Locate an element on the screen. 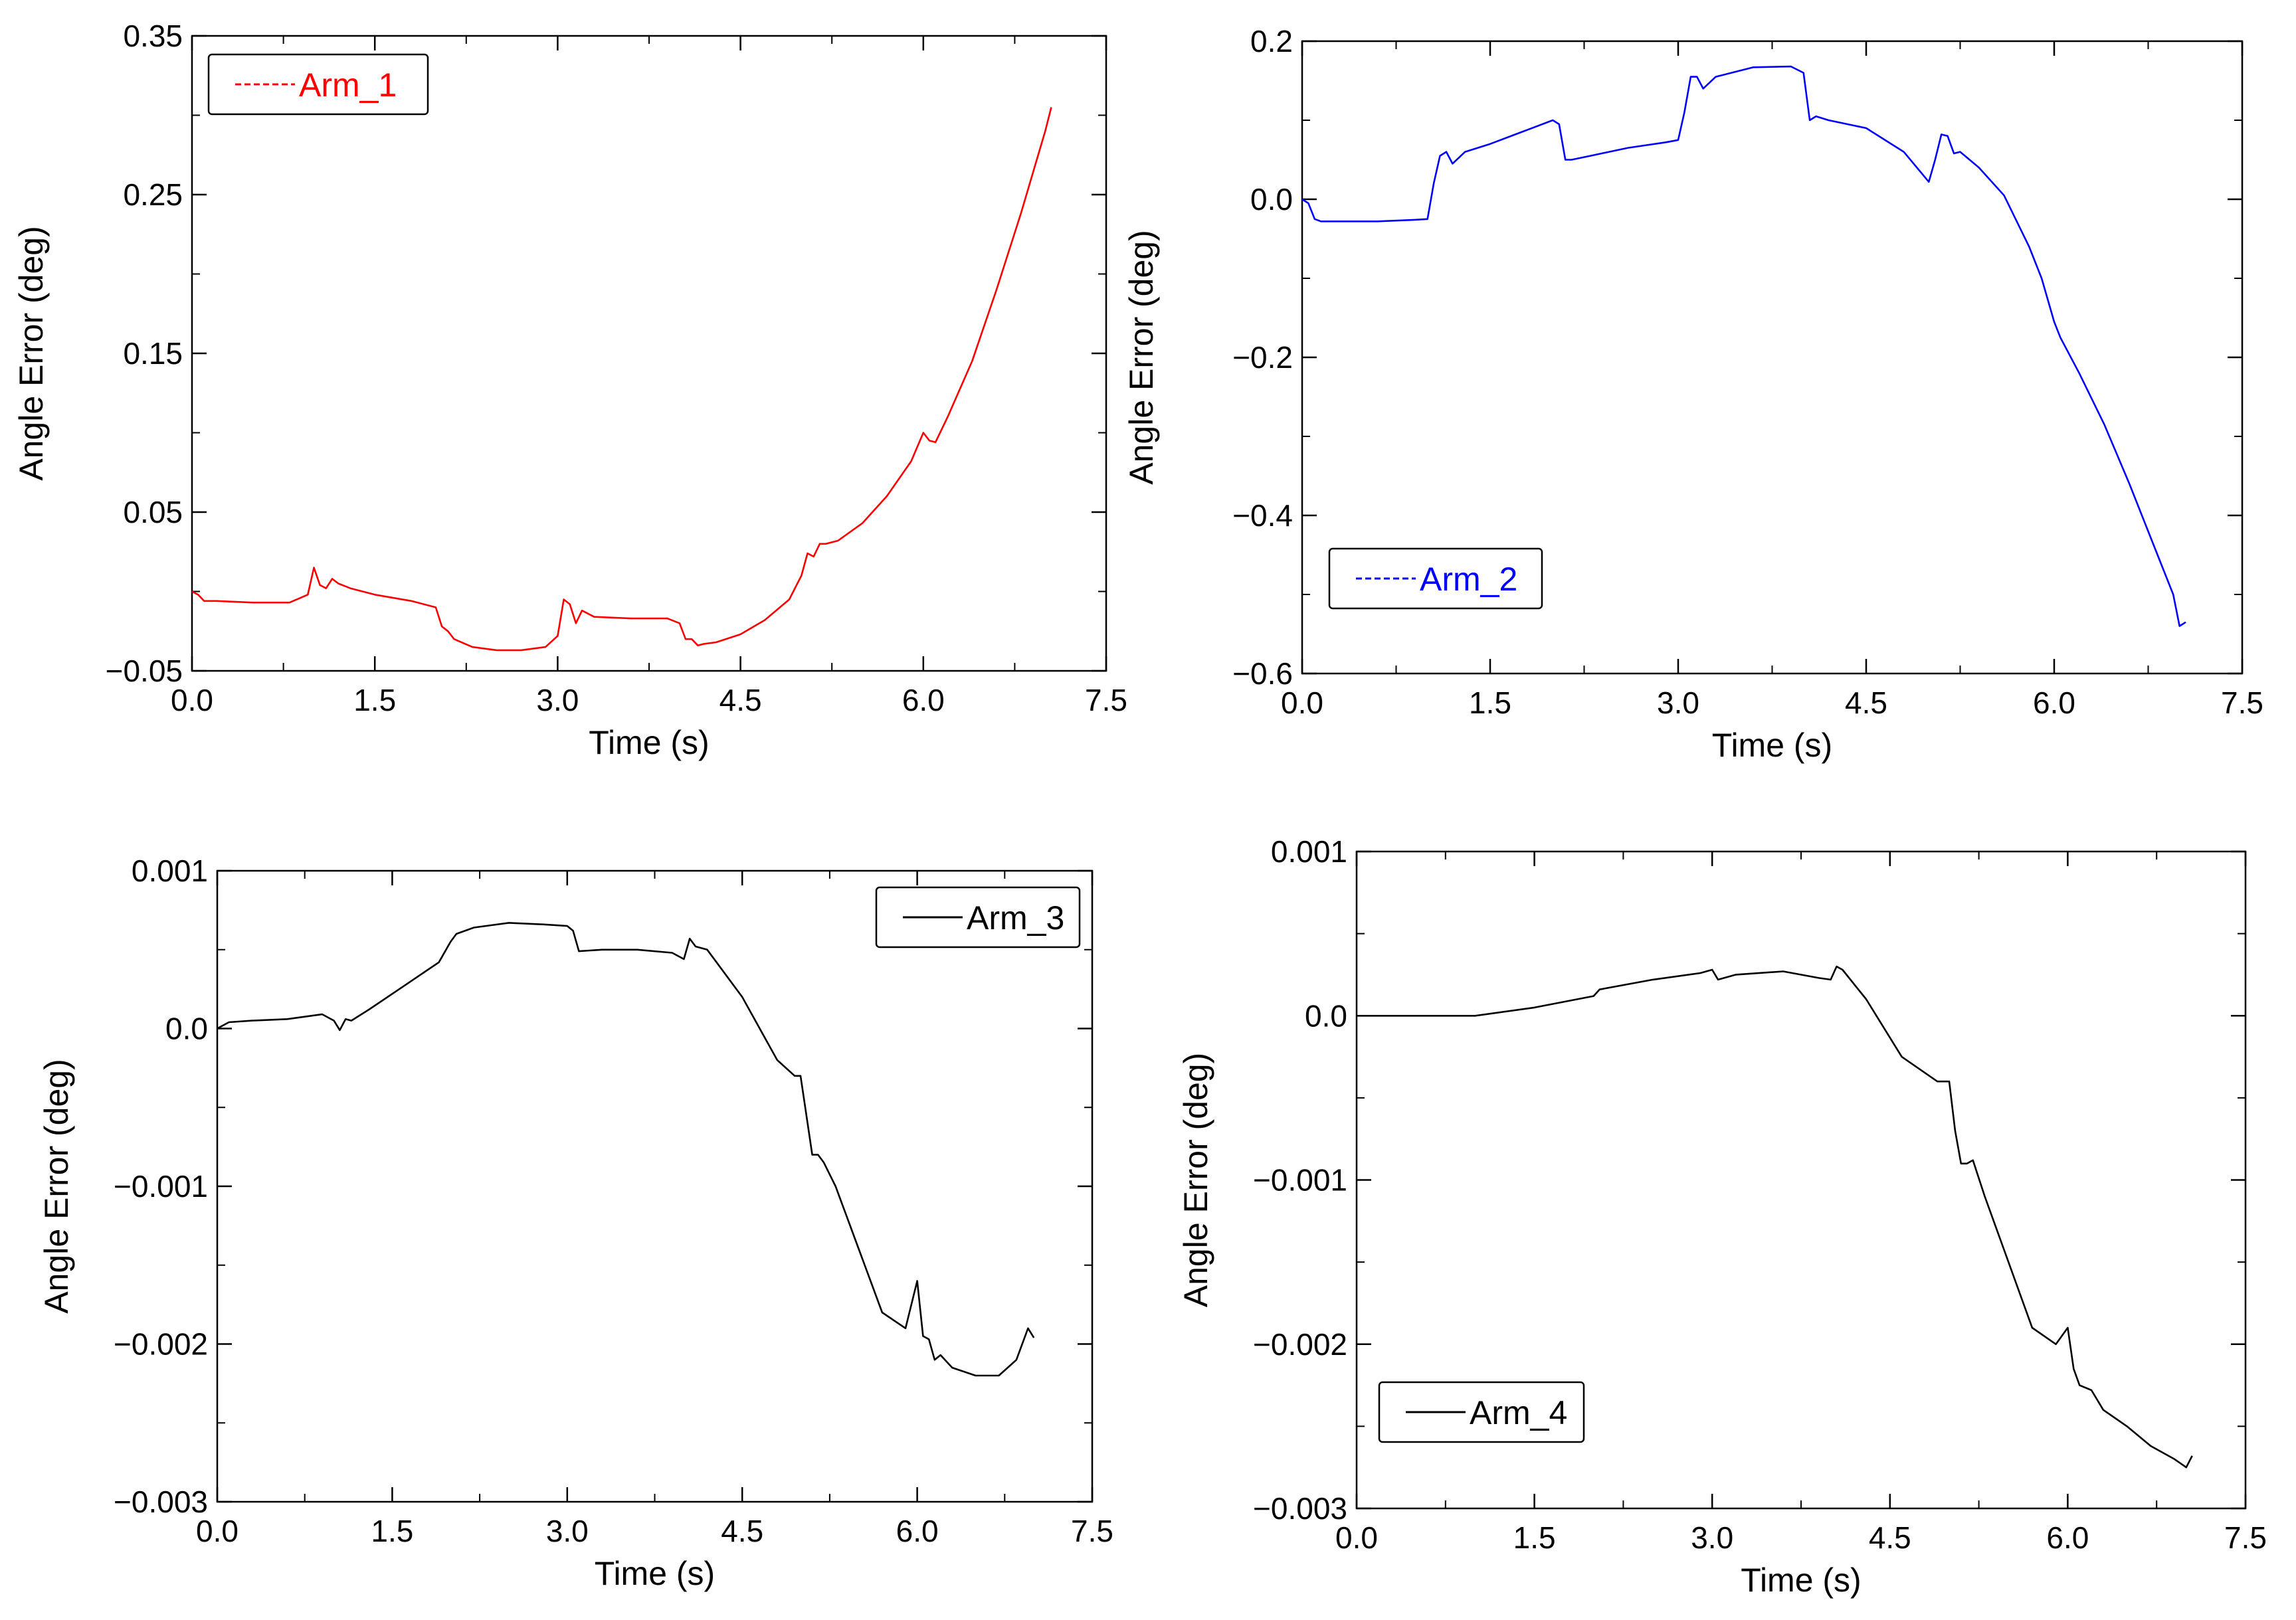  y-tick-label: 0.35 is located at coordinates (153, 36).